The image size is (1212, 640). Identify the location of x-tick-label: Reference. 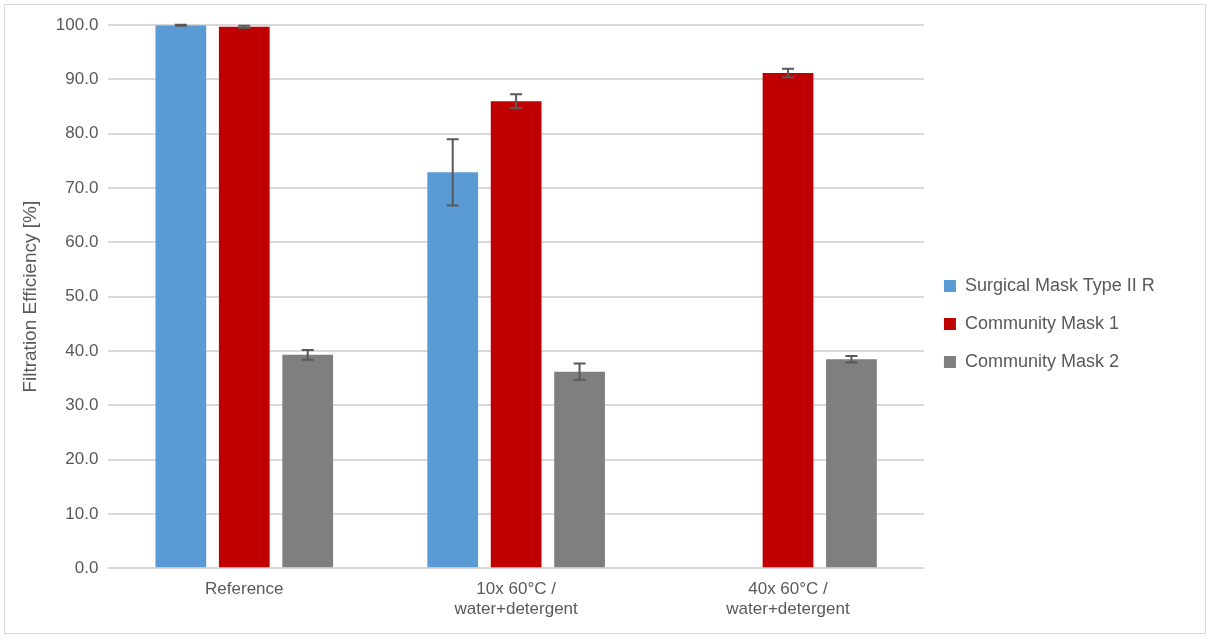
(244, 589).